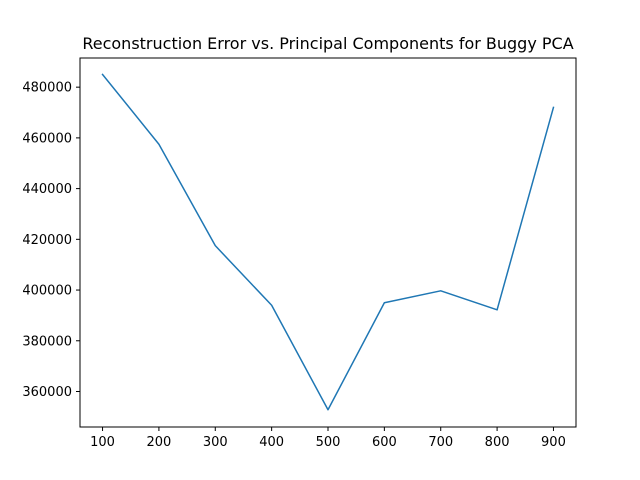 This screenshot has width=640, height=480. Describe the element at coordinates (497, 442) in the screenshot. I see `x-tick-label: 800` at that location.